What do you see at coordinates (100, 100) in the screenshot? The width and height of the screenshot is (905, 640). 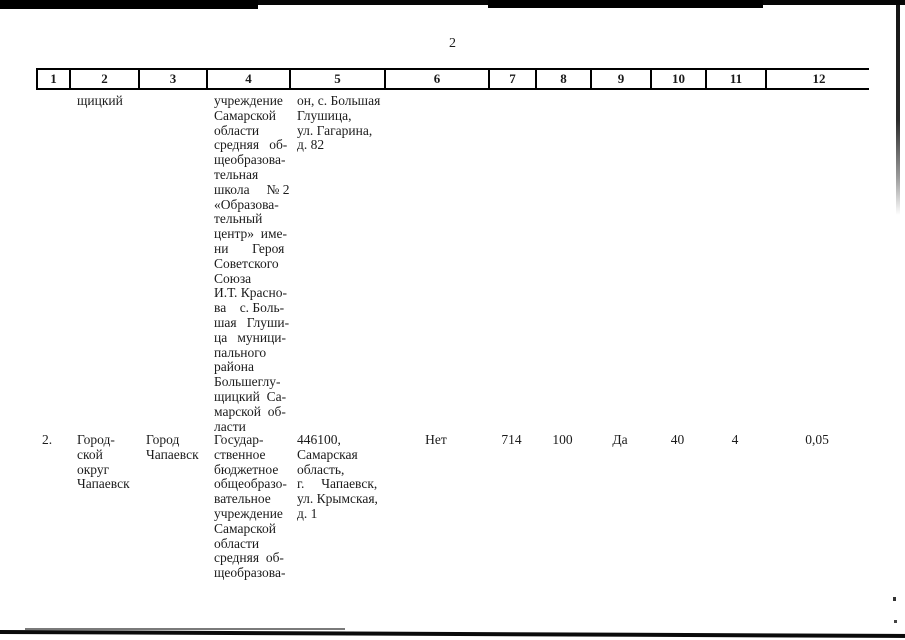 I see `cell-row1-col2: щицкий` at bounding box center [100, 100].